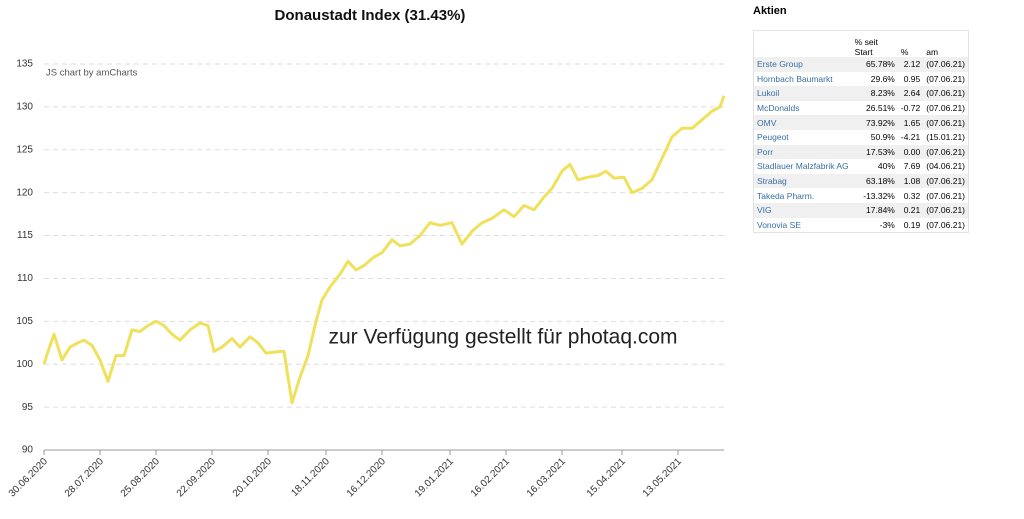 The height and width of the screenshot is (519, 1024). I want to click on cell: 63.18%, so click(874, 181).